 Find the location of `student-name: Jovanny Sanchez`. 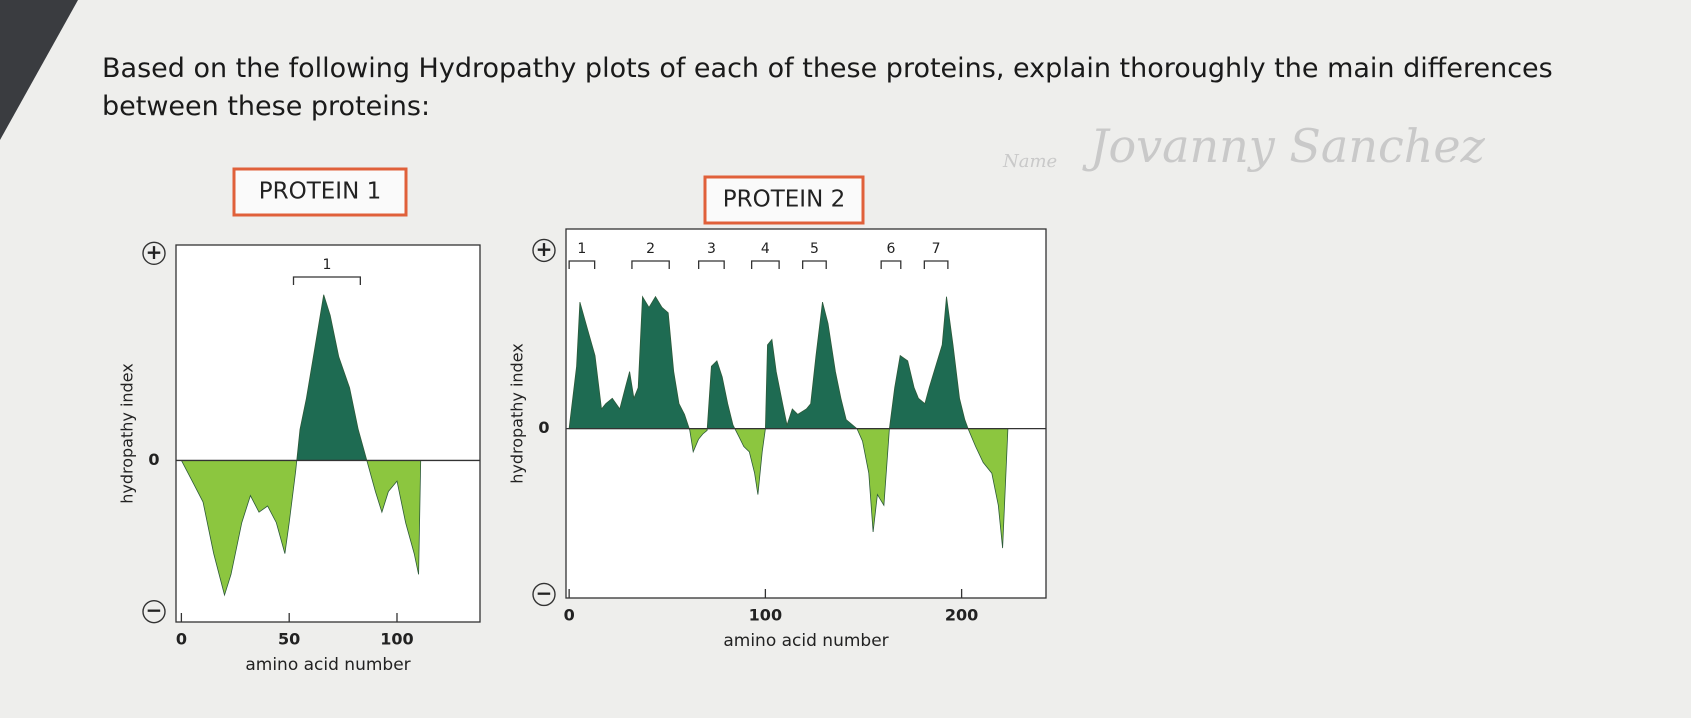

student-name: Jovanny Sanchez is located at coordinates (1284, 146).